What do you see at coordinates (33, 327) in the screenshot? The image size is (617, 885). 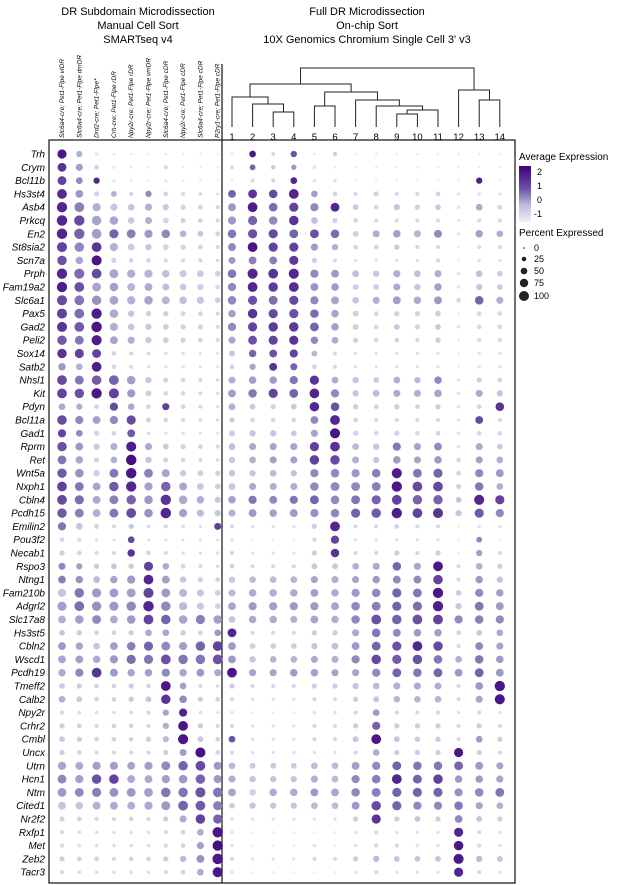 I see `gene-label-gad2: Gad2` at bounding box center [33, 327].